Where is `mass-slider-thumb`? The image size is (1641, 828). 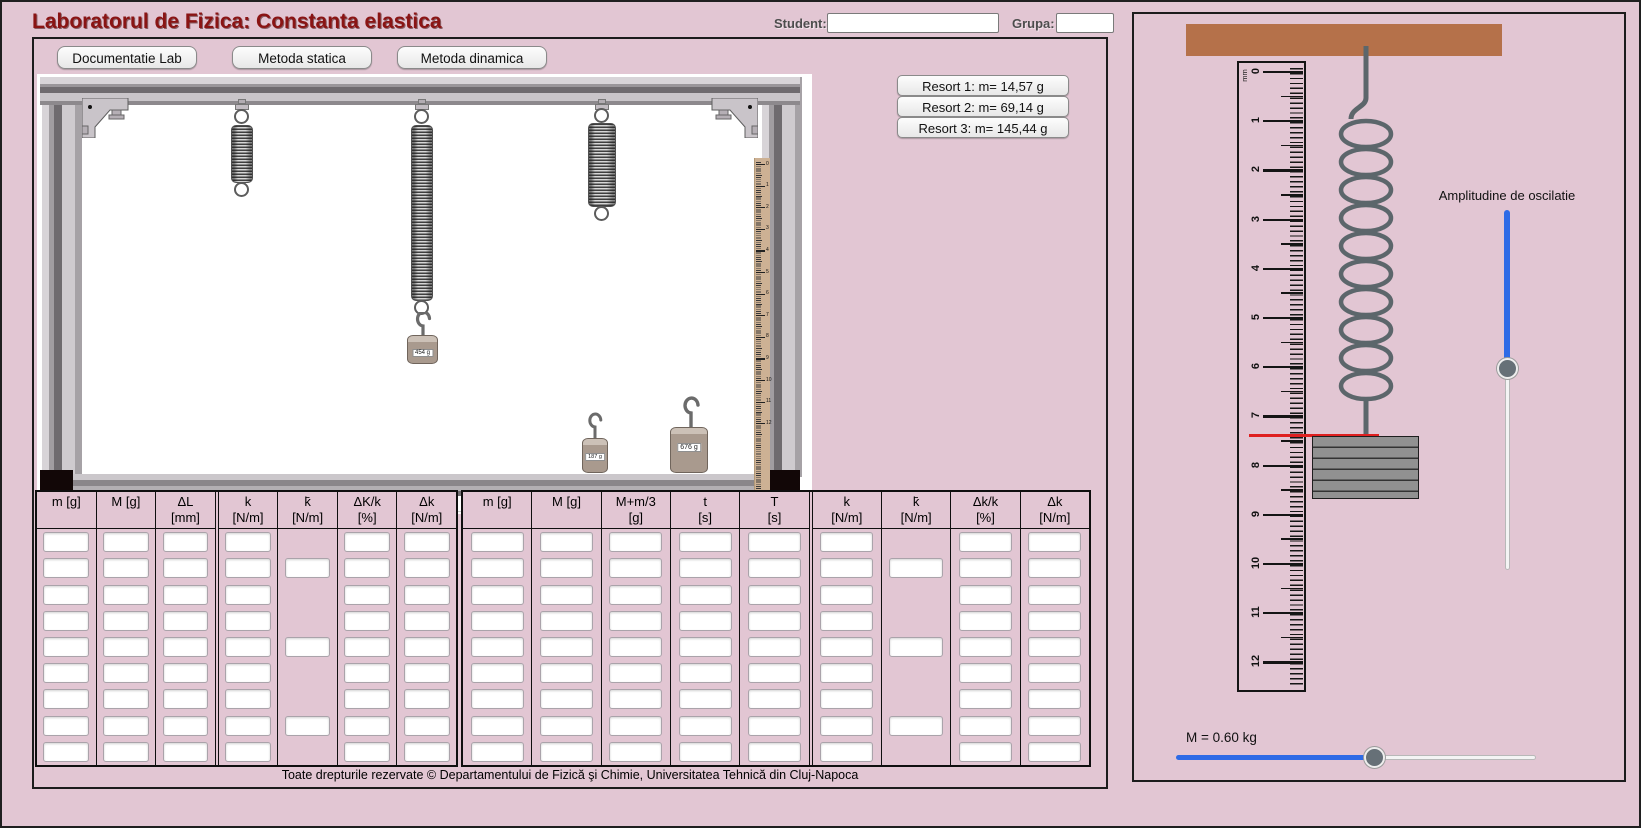
mass-slider-thumb is located at coordinates (1374, 757).